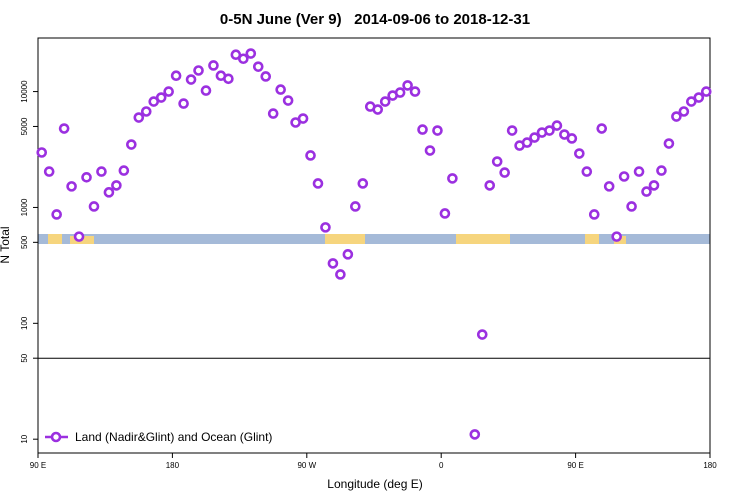 This screenshot has height=500, width=750. Describe the element at coordinates (374, 484) in the screenshot. I see `x-axis-title: Longitude (deg E)` at that location.